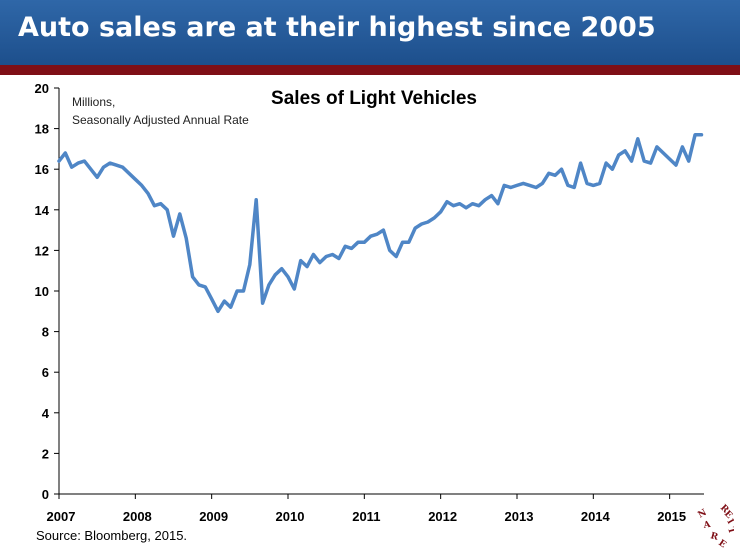 This screenshot has height=555, width=740. Describe the element at coordinates (61, 516) in the screenshot. I see `x-tick-label: 2007` at that location.